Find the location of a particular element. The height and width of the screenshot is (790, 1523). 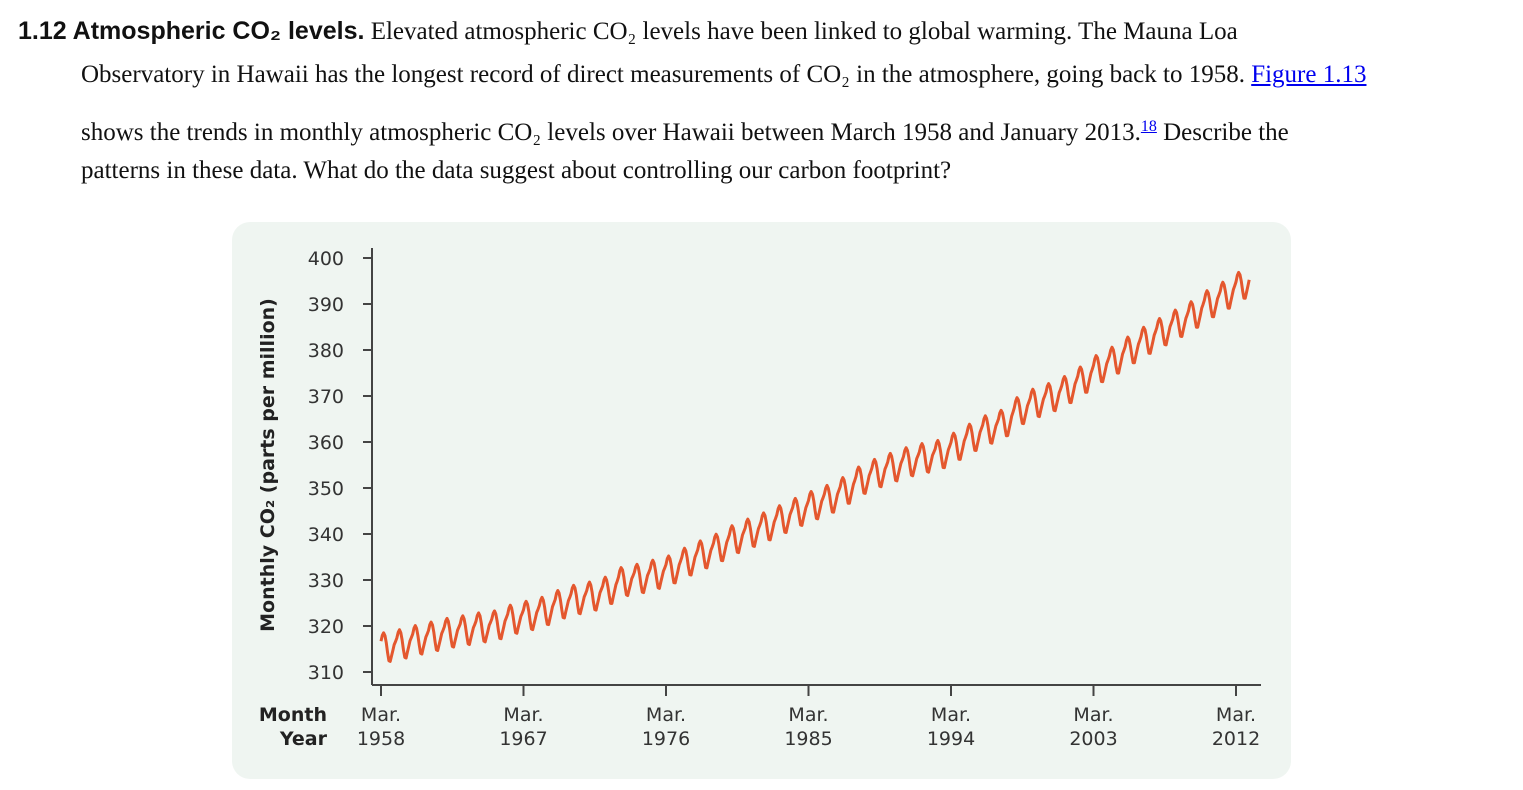

y-axis-label: Monthly CO₂ (parts per million) is located at coordinates (268, 465).